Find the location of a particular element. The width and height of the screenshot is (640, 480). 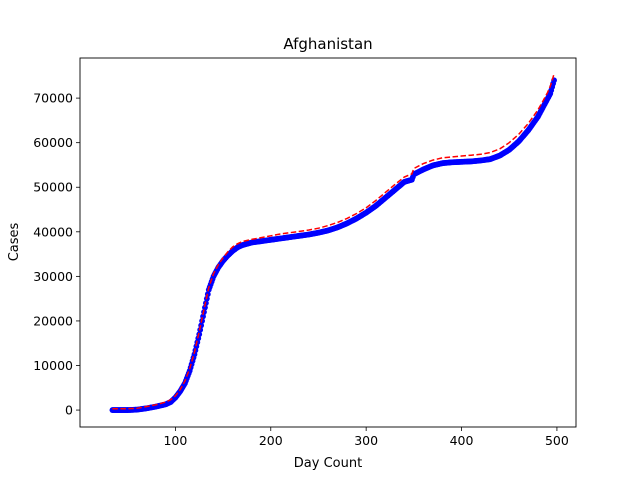

y-tick-label: 10000 is located at coordinates (53, 365).